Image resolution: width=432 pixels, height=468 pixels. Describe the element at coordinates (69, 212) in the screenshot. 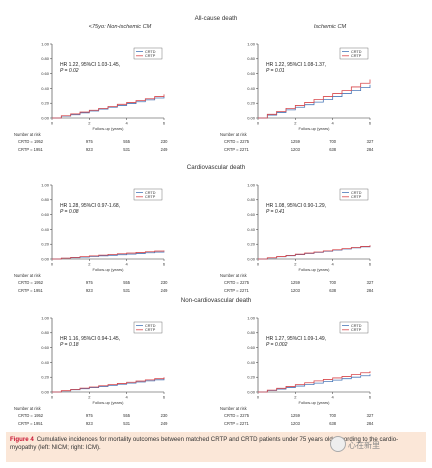

I see `p-value-annotation: P = 0.08` at that location.